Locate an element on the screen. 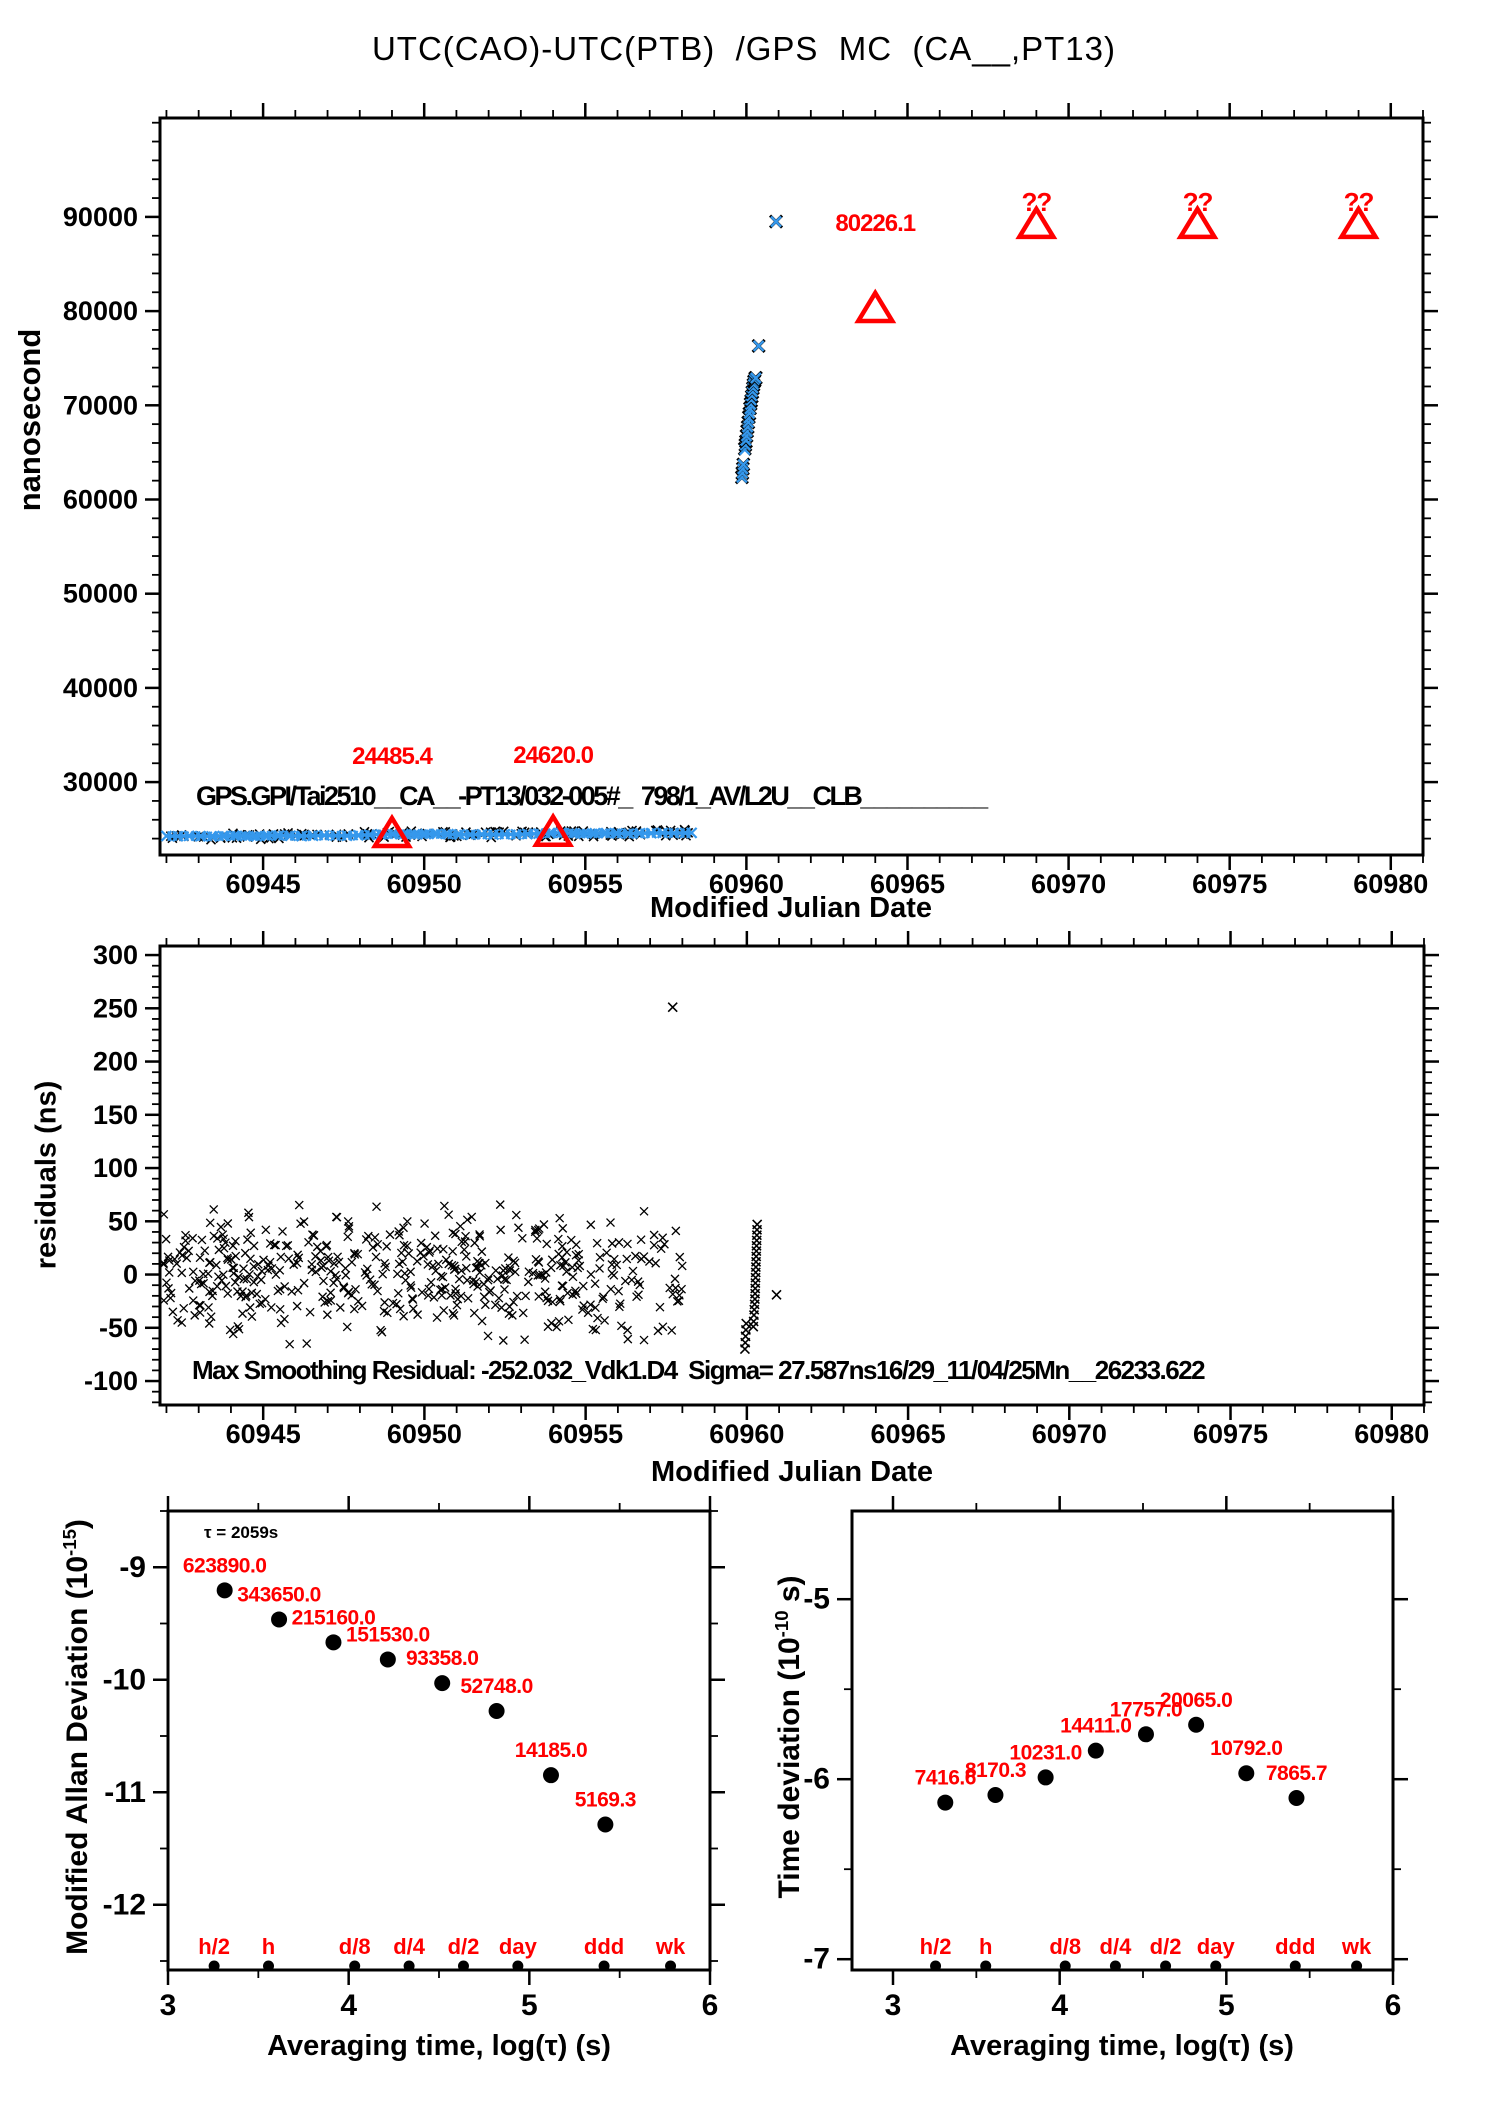 The image size is (1488, 2105). svg-text: 90000 is located at coordinates (100, 217).